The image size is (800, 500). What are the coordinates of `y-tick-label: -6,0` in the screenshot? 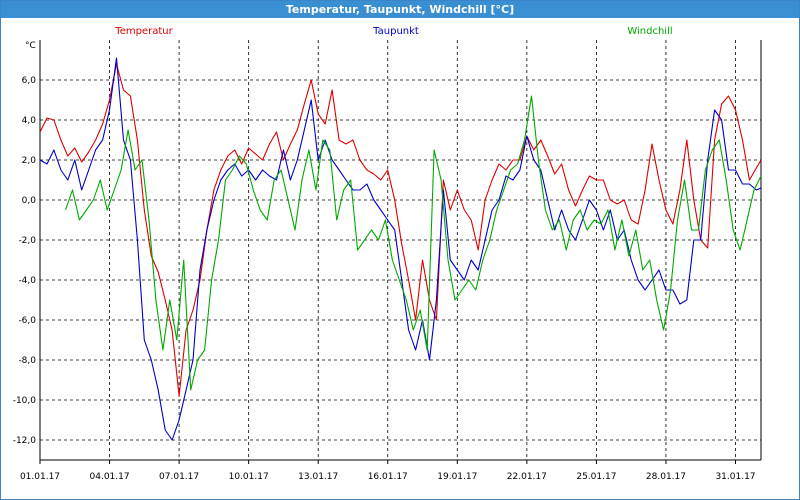 It's located at (27, 321).